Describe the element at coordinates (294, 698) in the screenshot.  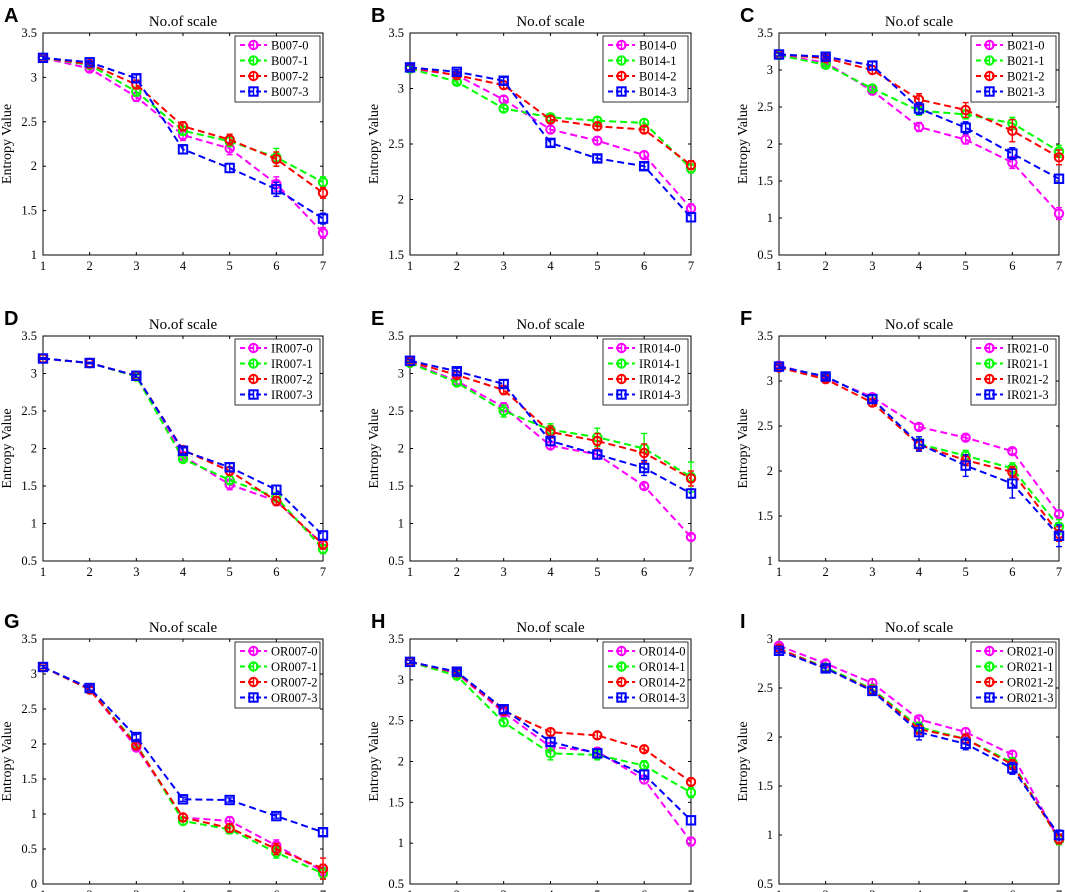
I see `legend-label: OR007-3` at that location.